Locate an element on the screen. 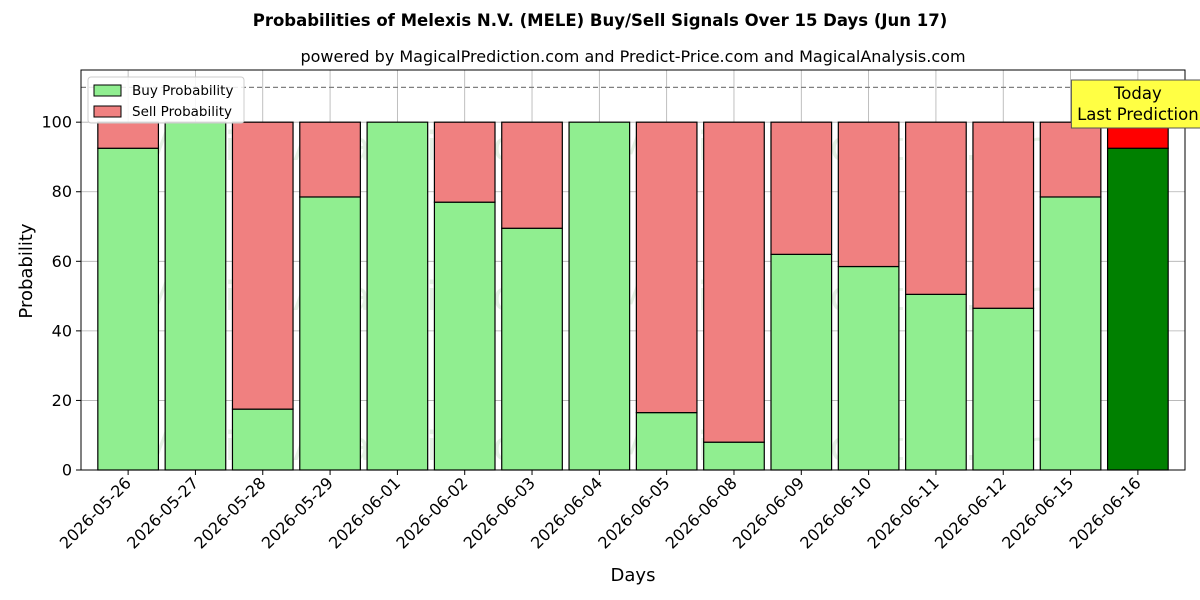 The image size is (1200, 600). legend: Buy Probability Sell Probability is located at coordinates (166, 100).